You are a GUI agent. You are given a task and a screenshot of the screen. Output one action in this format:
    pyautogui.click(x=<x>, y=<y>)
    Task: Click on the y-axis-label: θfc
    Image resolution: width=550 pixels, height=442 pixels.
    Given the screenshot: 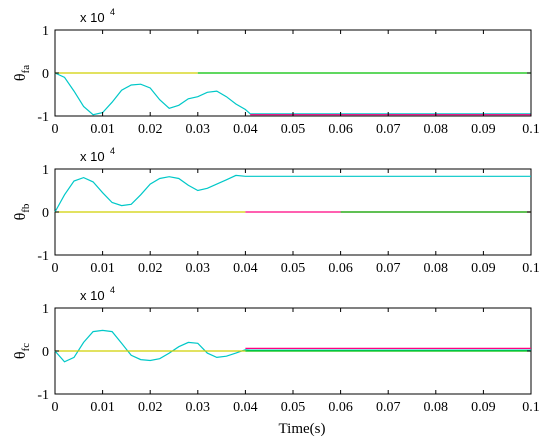 What is the action you would take?
    pyautogui.click(x=22, y=351)
    